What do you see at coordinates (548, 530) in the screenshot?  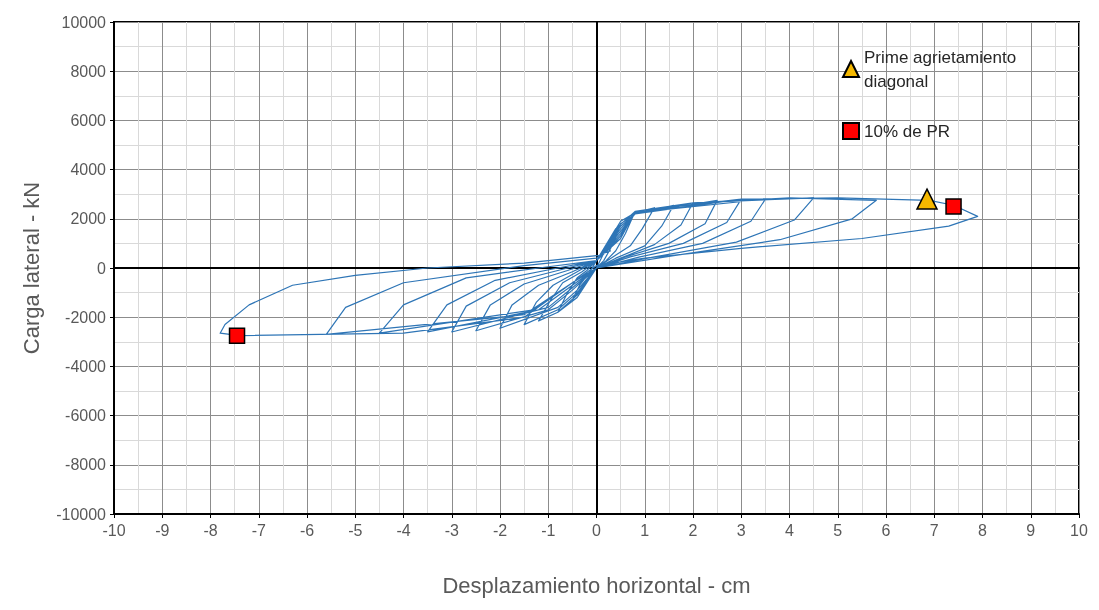 I see `x-tick-label: -1` at bounding box center [548, 530].